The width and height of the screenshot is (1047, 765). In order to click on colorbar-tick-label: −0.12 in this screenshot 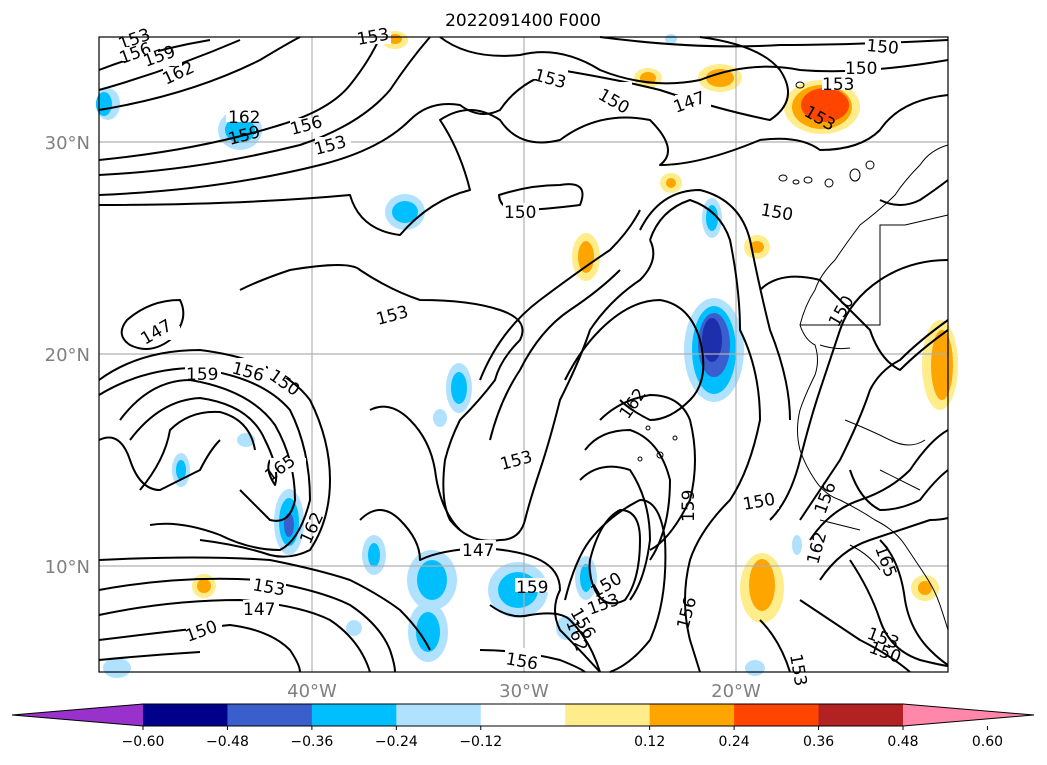, I will do `click(480, 742)`.